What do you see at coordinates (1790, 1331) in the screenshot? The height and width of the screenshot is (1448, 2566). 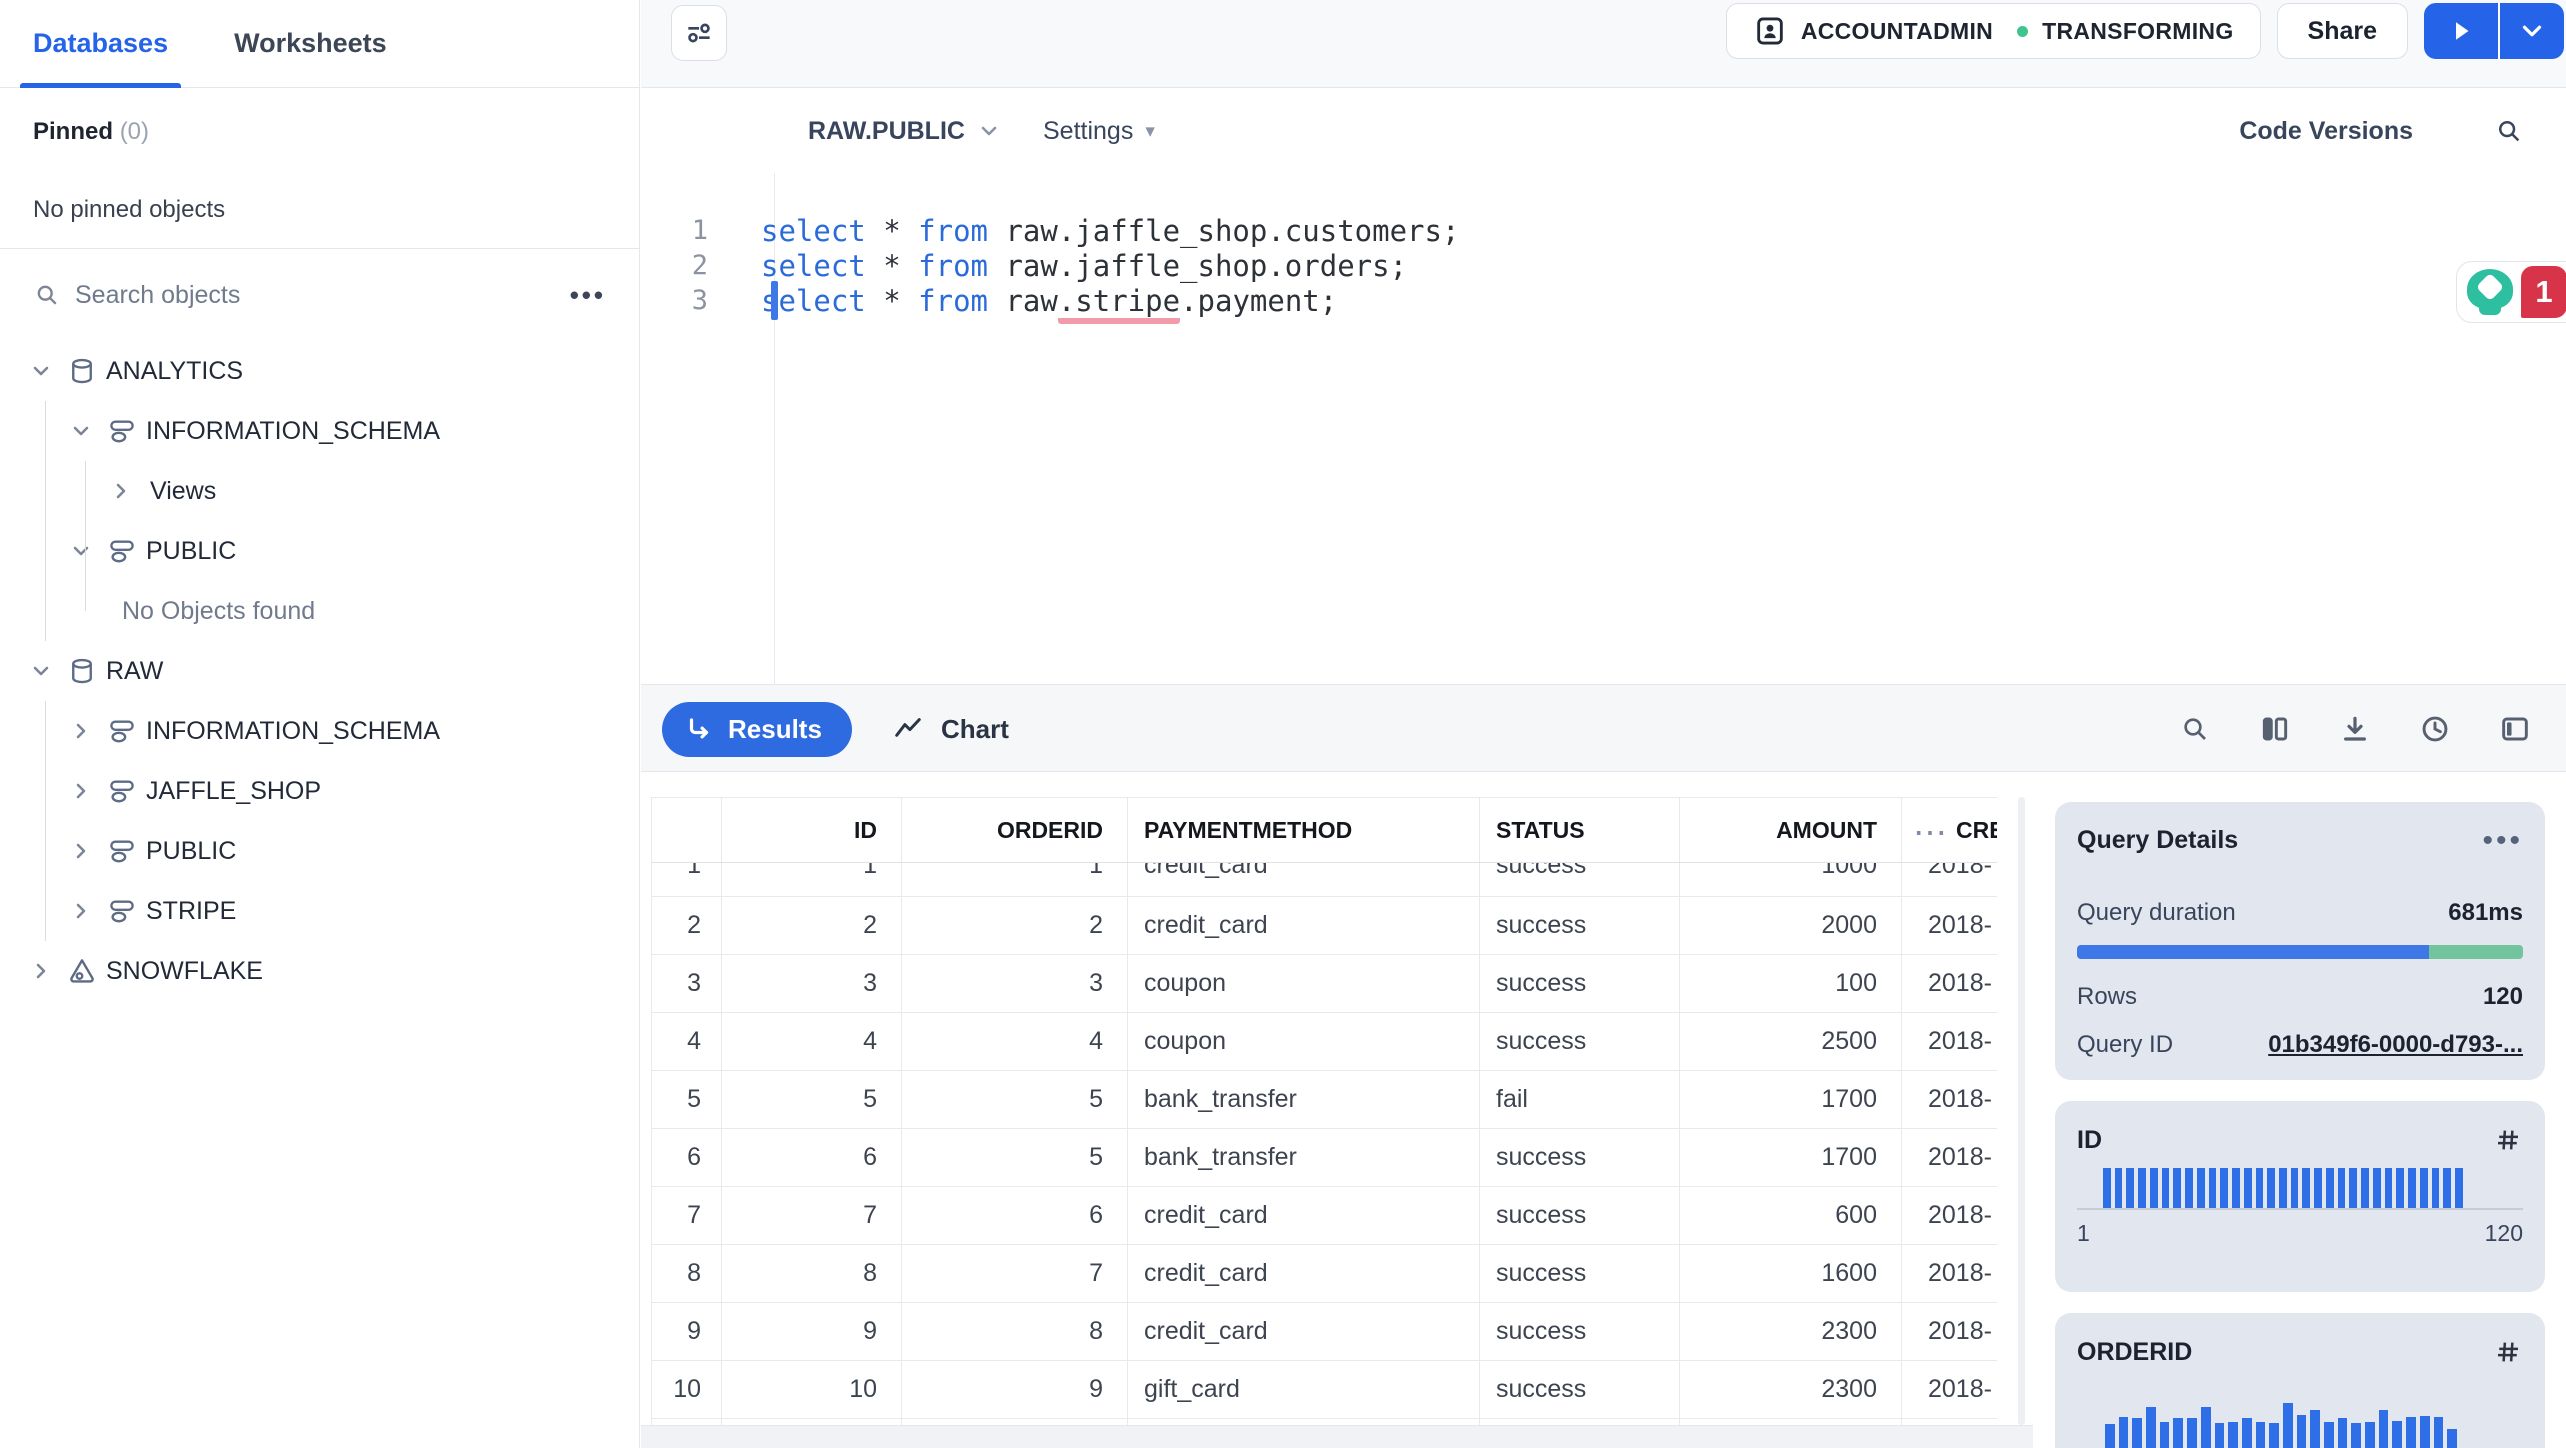 I see `cell: 2300` at bounding box center [1790, 1331].